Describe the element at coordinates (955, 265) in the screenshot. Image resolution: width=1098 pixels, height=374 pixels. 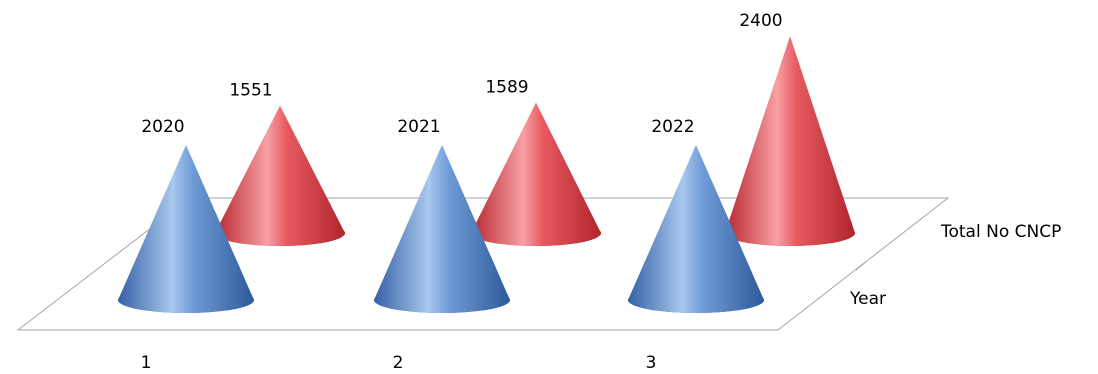
I see `depth-axis-labels: Year Total No CNCP` at that location.